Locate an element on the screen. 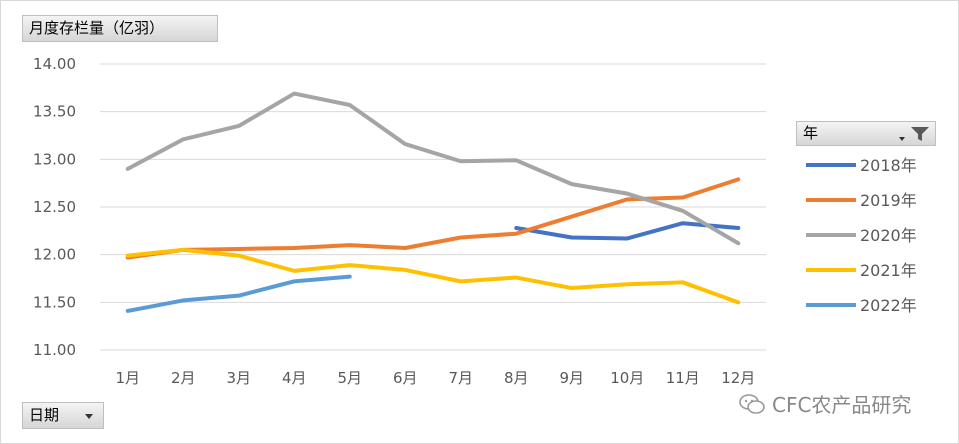 This screenshot has width=959, height=444. x-tick-label: 6月 is located at coordinates (405, 378).